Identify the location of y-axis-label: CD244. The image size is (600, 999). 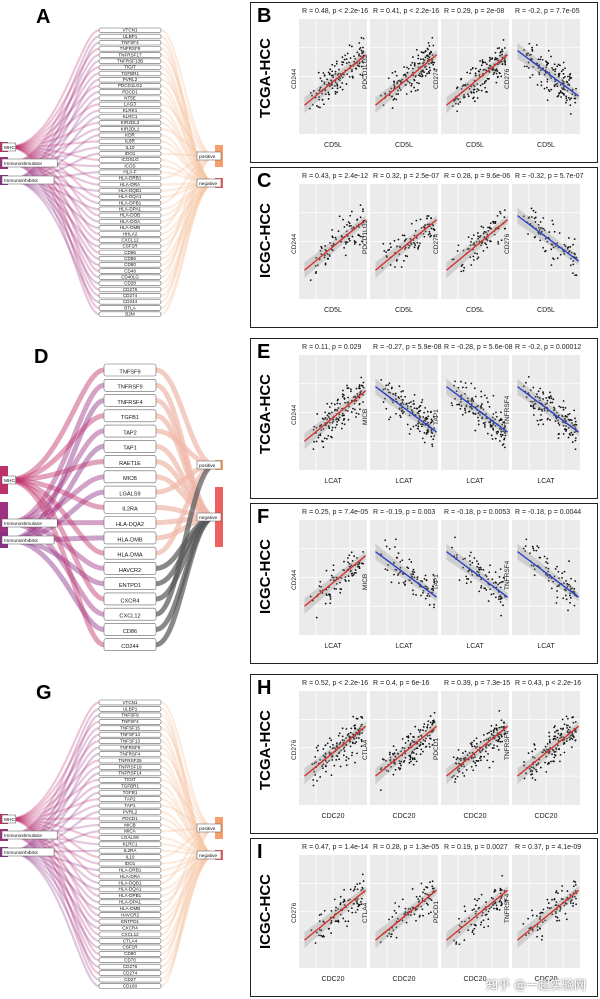
(294, 78).